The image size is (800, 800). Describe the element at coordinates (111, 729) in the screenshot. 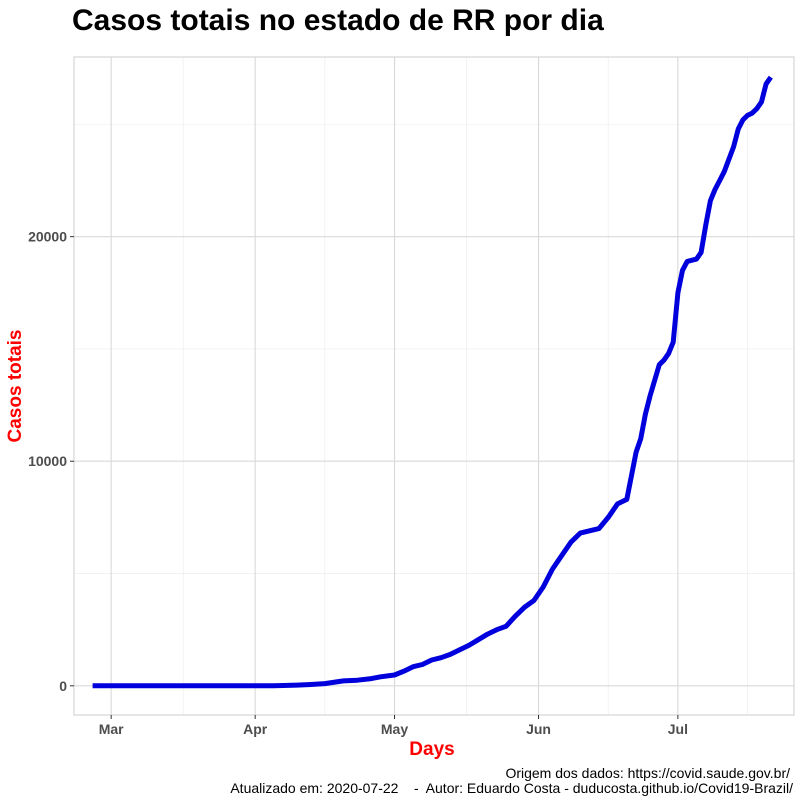

I see `x-tick-label: Mar` at that location.